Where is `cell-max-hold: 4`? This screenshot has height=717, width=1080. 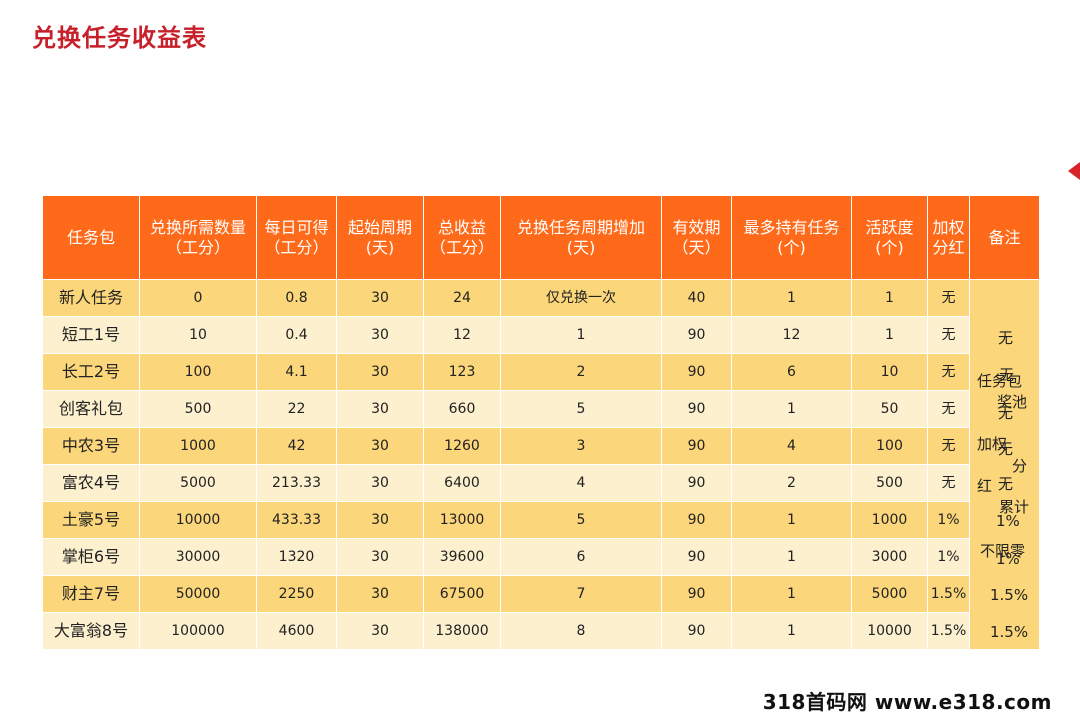 cell-max-hold: 4 is located at coordinates (791, 446).